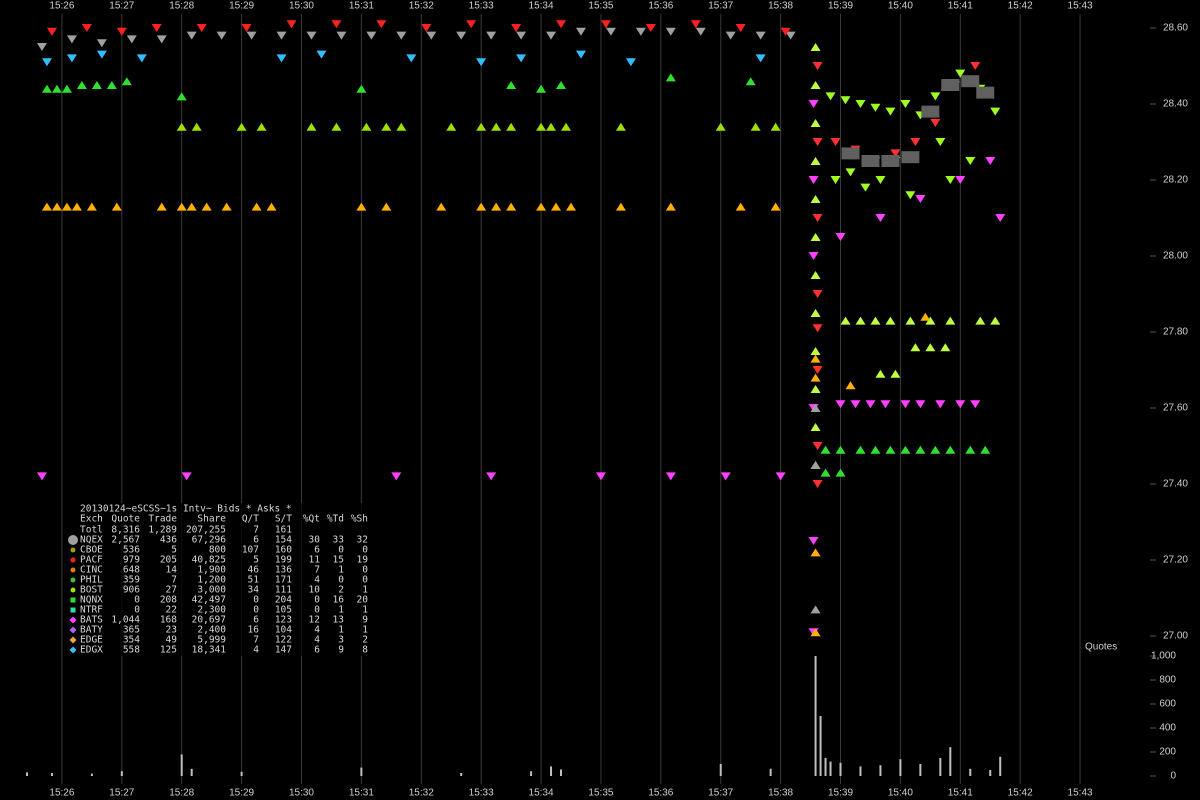 The height and width of the screenshot is (800, 1200). What do you see at coordinates (850, 153) in the screenshot?
I see `quote-block` at bounding box center [850, 153].